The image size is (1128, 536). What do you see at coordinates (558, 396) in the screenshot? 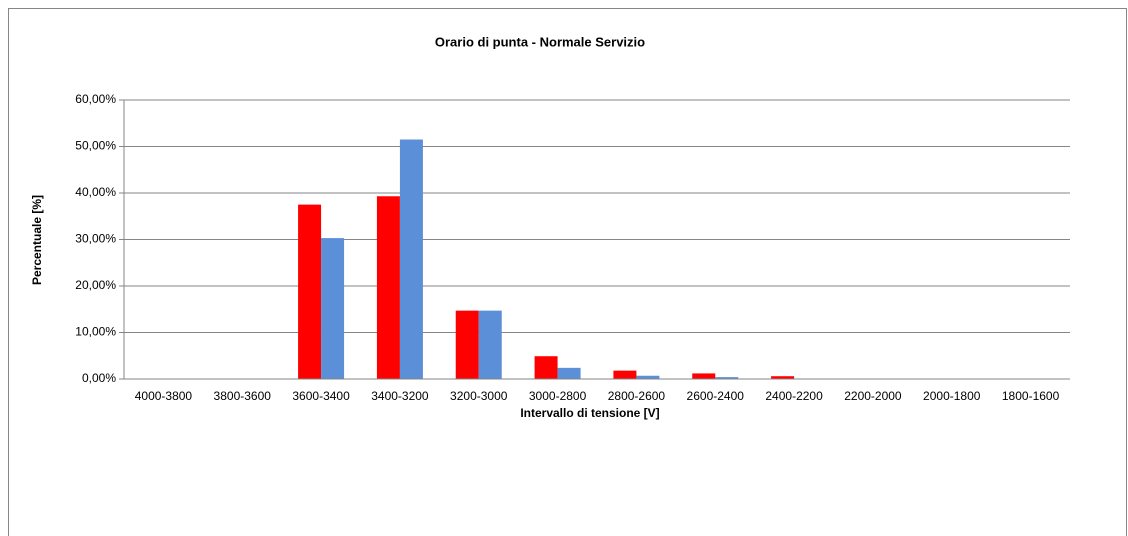
I see `x-tick-label: 3000-2800` at bounding box center [558, 396].